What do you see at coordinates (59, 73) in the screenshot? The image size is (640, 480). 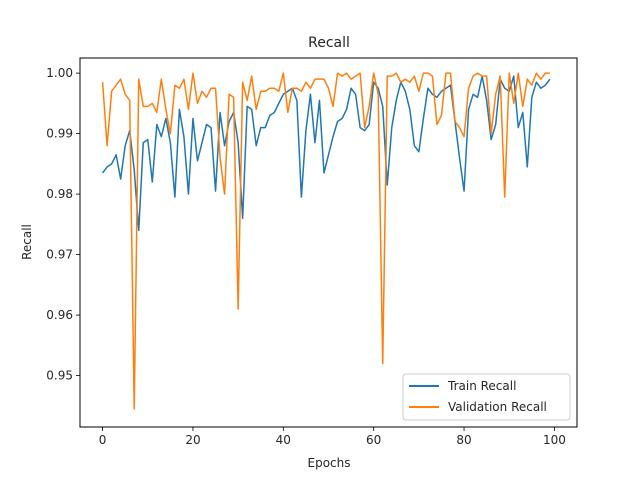 I see `y-tick-label: 1.00` at bounding box center [59, 73].